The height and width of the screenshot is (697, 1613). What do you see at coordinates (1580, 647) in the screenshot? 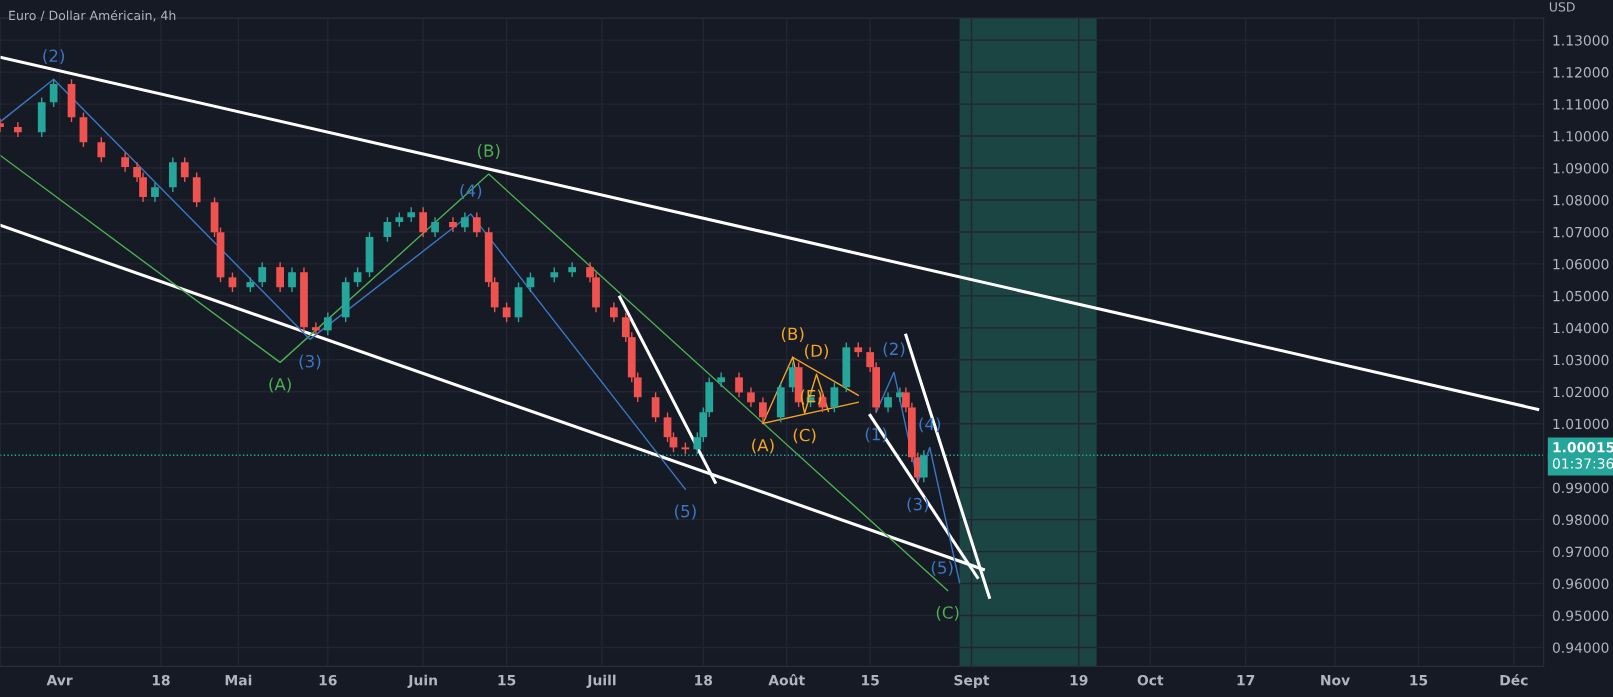
I see `y-tick-label: 0.94000` at bounding box center [1580, 647].